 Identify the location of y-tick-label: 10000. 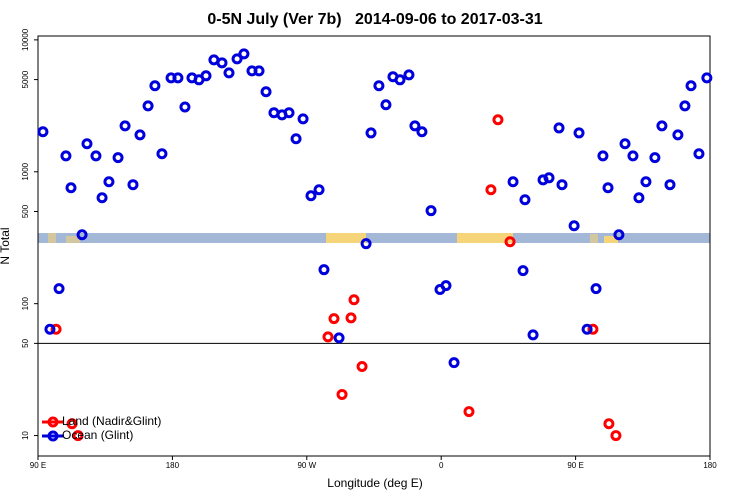
(25, 39).